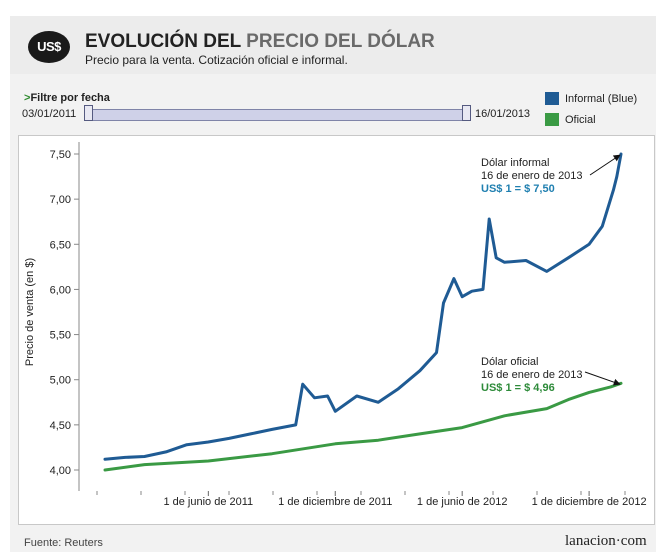 This screenshot has width=671, height=558. I want to click on legend-item-oficial: Oficial, so click(570, 119).